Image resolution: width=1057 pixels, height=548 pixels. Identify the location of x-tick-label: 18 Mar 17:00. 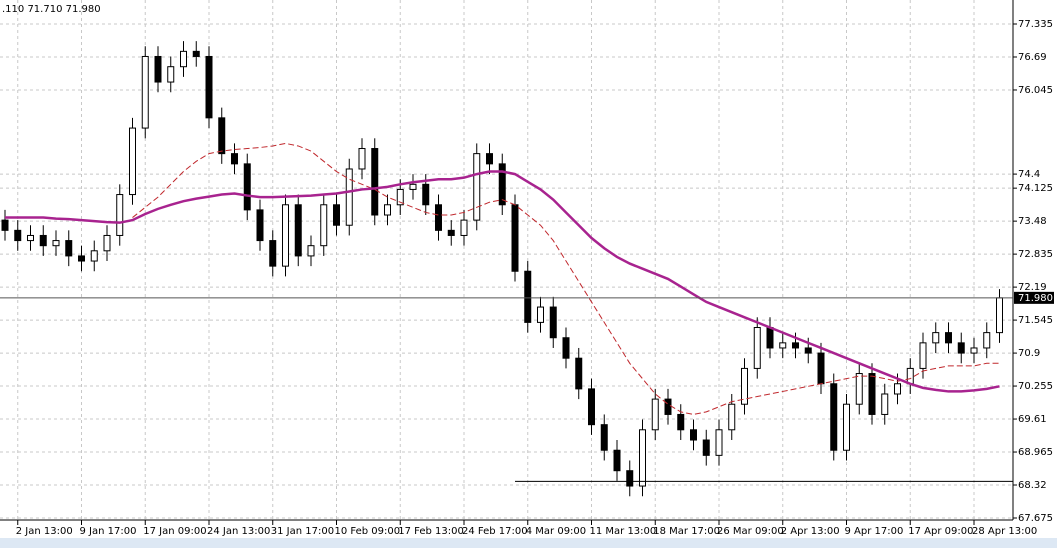
(686, 531).